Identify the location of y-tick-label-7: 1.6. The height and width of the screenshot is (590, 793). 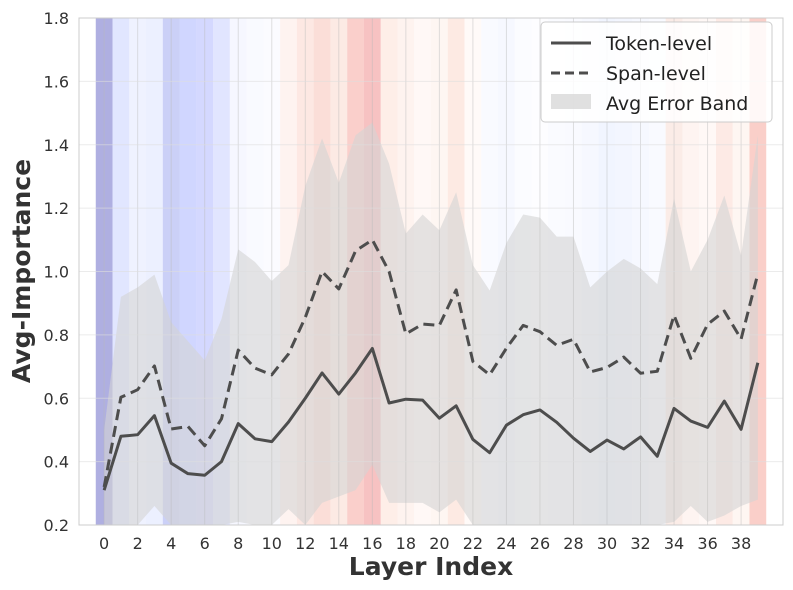
(56, 81).